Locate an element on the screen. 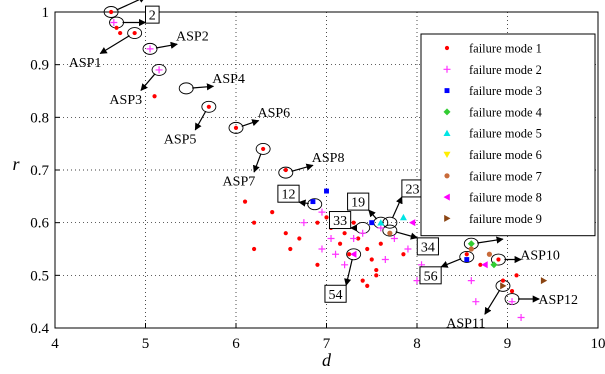  x-tick-label: 5 is located at coordinates (146, 344).